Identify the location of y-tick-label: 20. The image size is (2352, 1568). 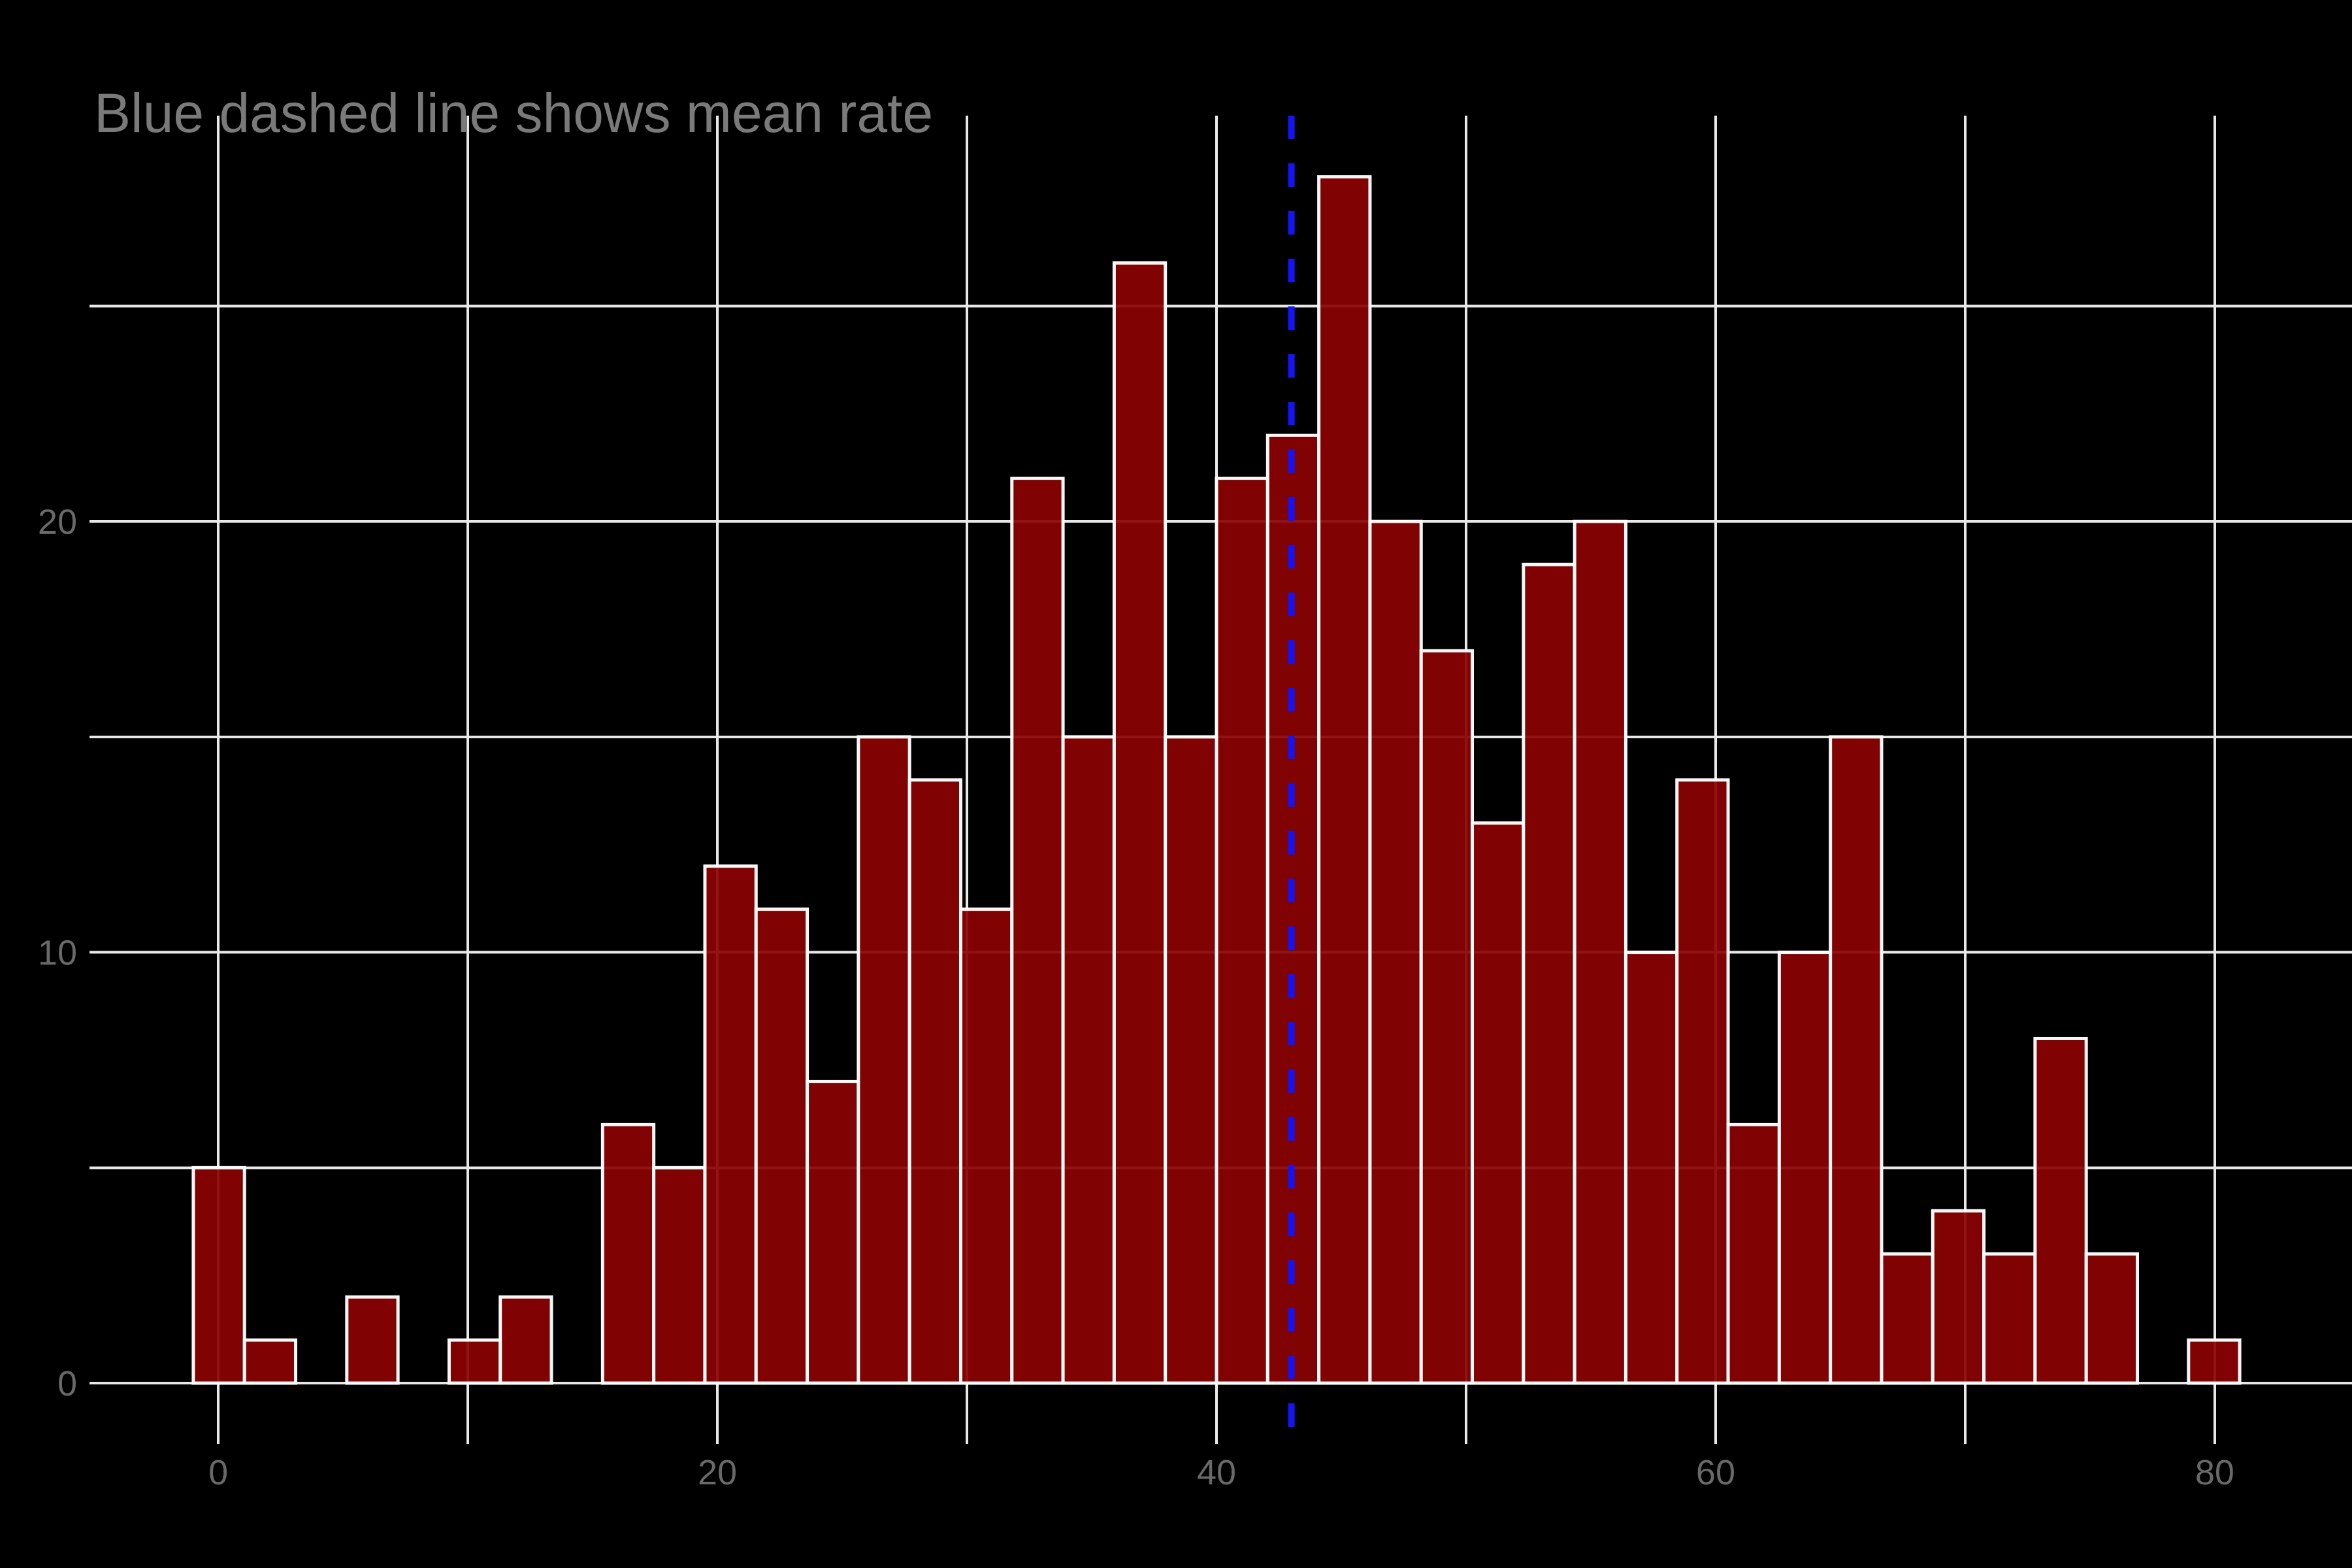
(57, 522).